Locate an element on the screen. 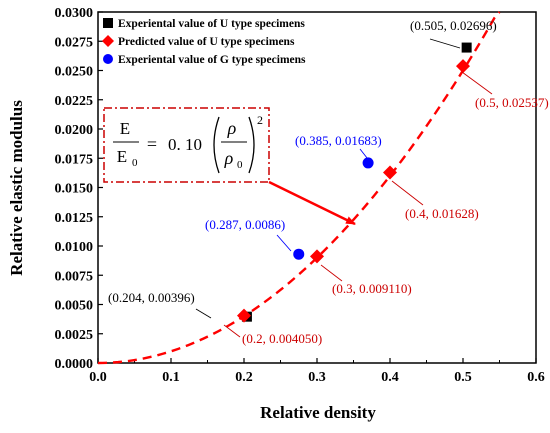 This screenshot has width=550, height=433. y-tick-label: 0.0250 is located at coordinates (74, 72).